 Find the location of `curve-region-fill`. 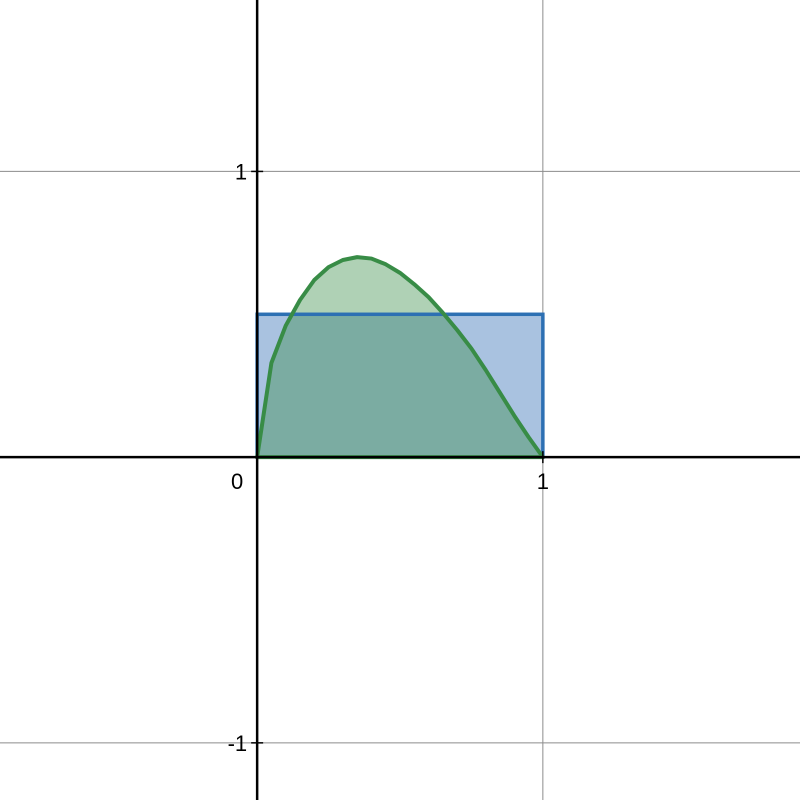

curve-region-fill is located at coordinates (400, 357).